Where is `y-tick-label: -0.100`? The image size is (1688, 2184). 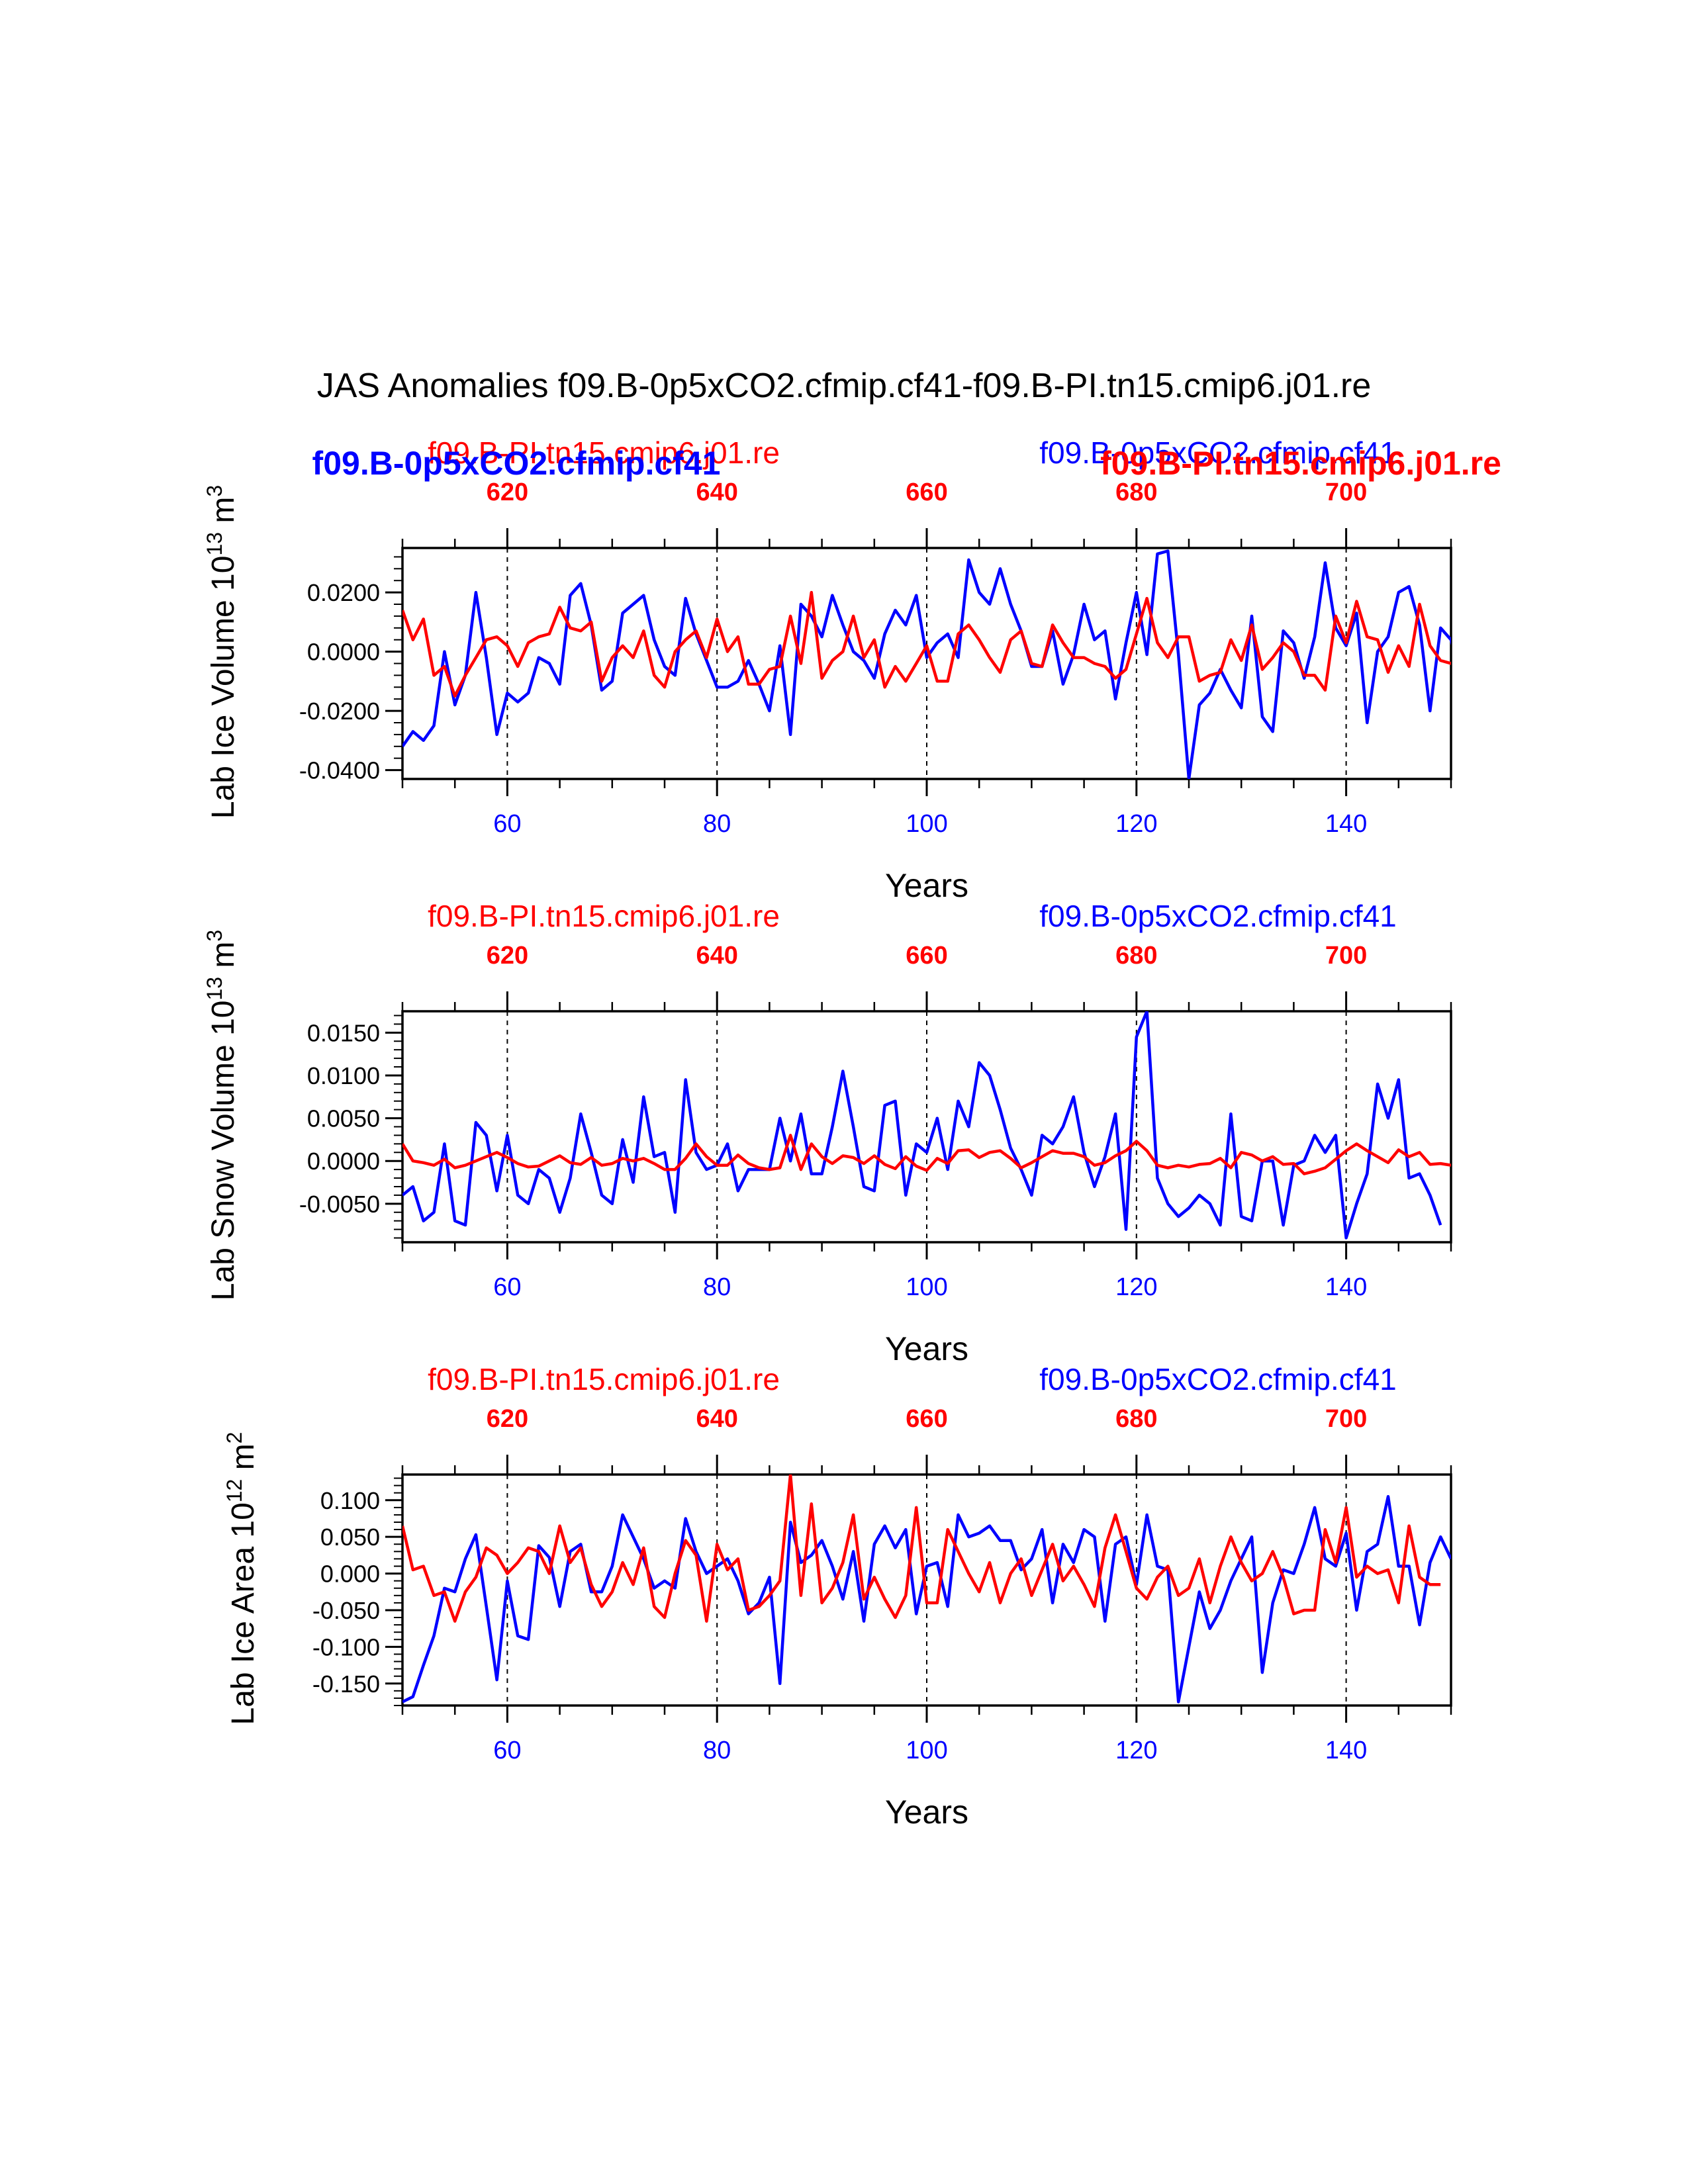 y-tick-label: -0.100 is located at coordinates (346, 1647).